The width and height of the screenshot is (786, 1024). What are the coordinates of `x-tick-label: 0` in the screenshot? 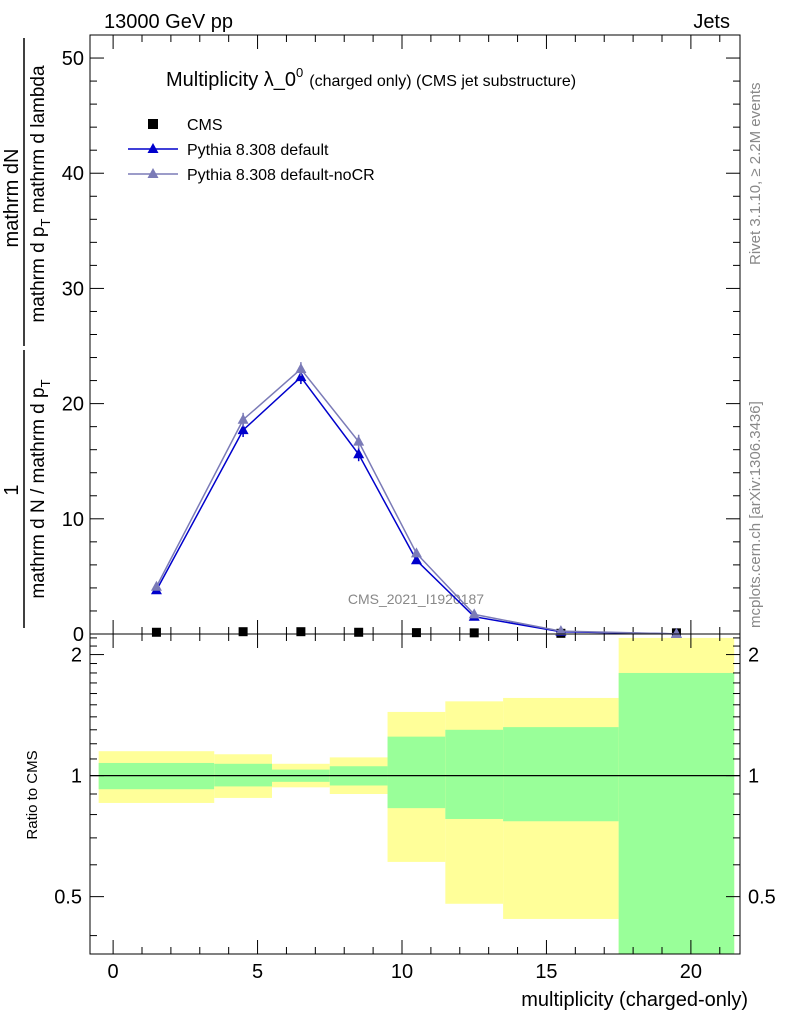 It's located at (113, 972).